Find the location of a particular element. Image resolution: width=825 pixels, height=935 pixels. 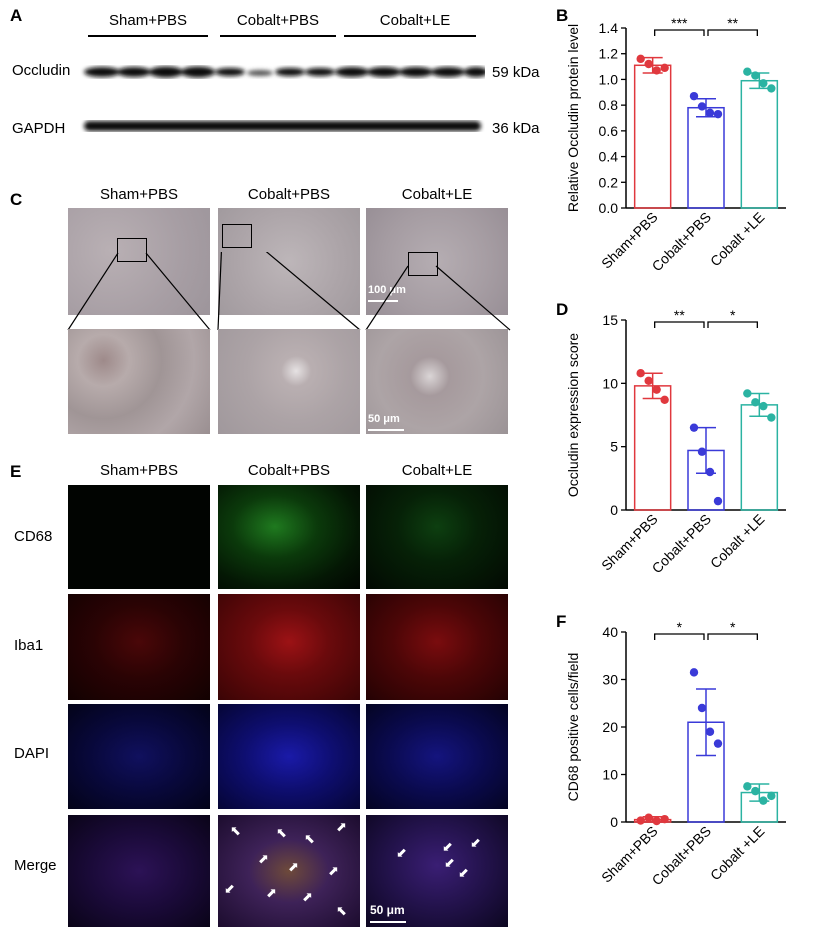

ihc-group-label-sham: Sham+PBS is located at coordinates (139, 194).